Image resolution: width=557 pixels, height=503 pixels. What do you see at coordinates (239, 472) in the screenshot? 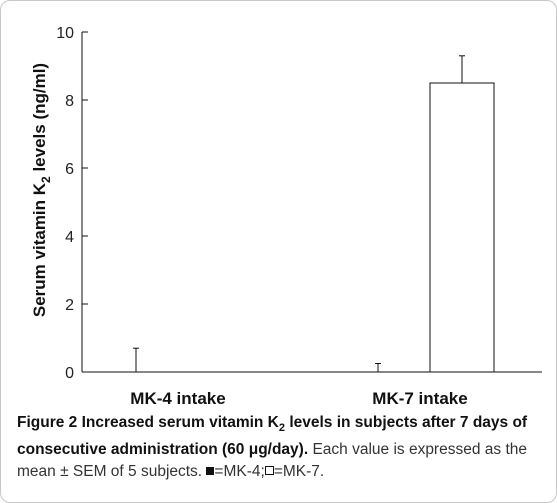
I see `caption-legend-mk4: =MK-4;` at bounding box center [239, 472].